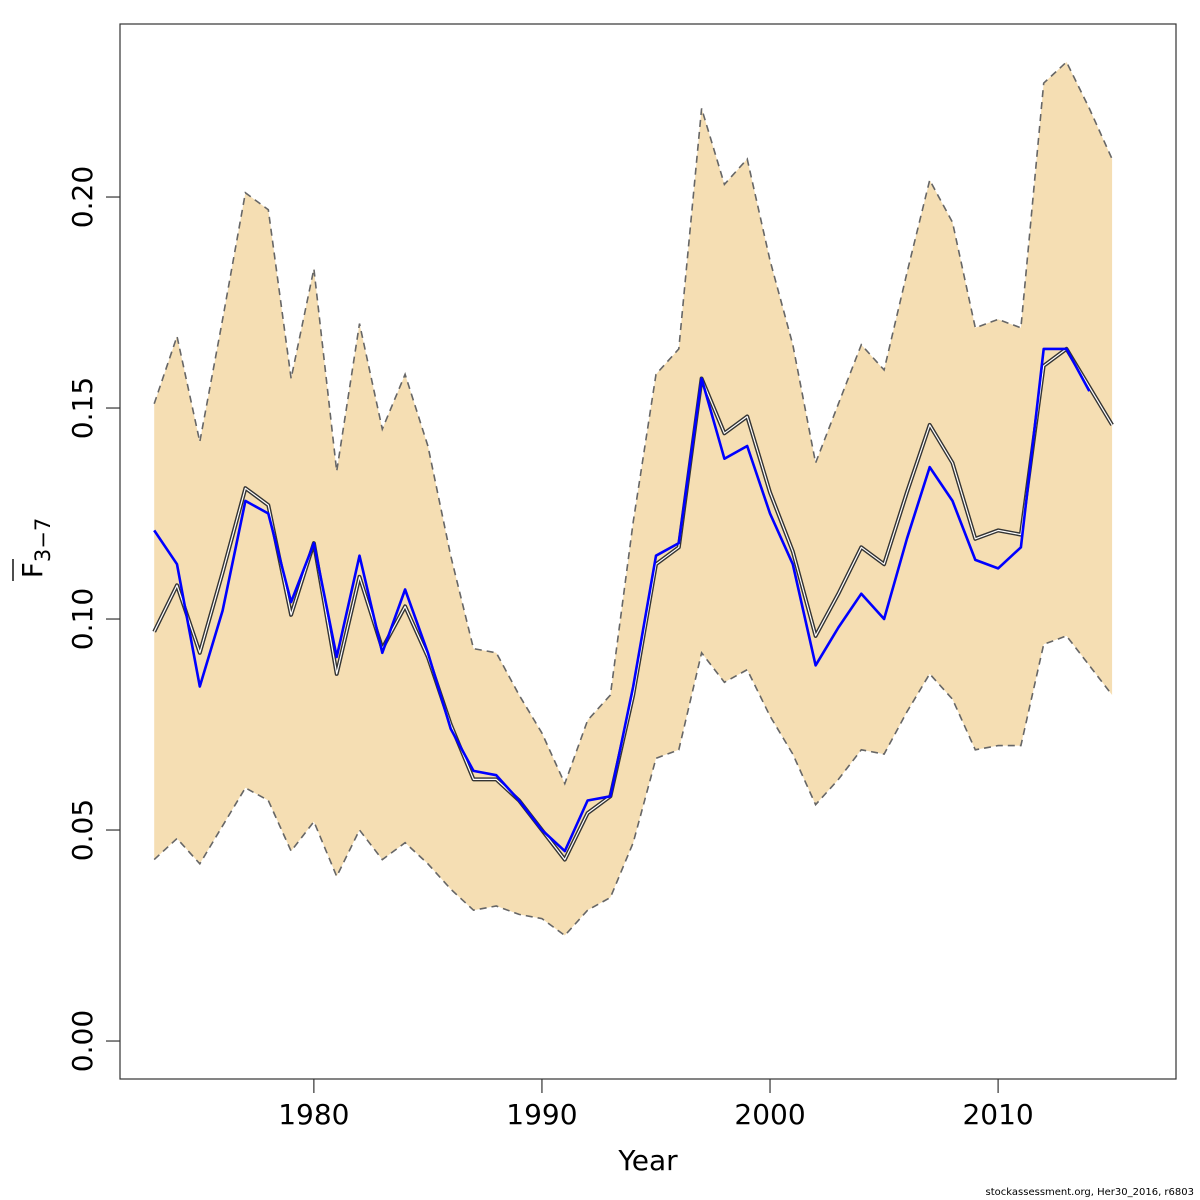  What do you see at coordinates (647, 1160) in the screenshot?
I see `x-axis-title: Year` at bounding box center [647, 1160].